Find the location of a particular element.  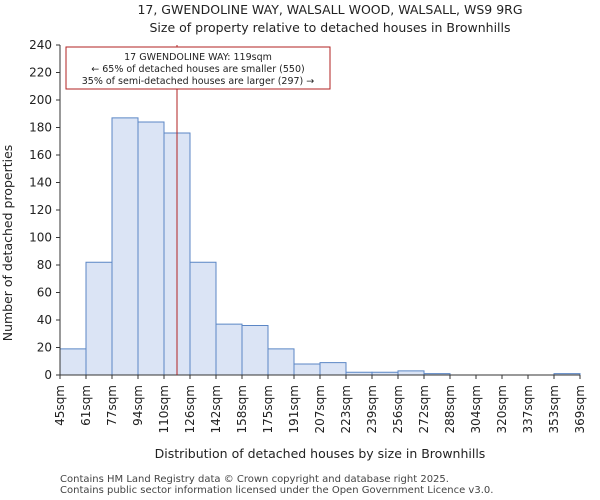

y-tick-label: 120 is located at coordinates (40, 210).